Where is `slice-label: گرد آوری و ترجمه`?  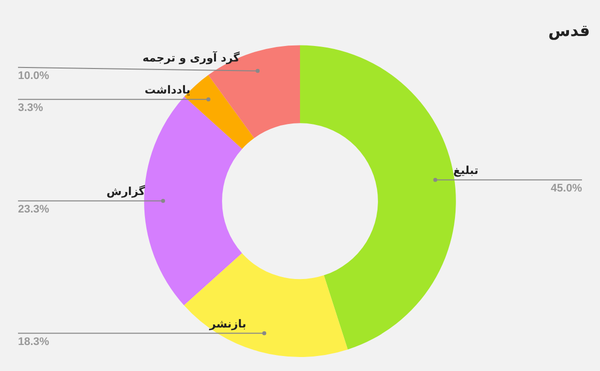
slice-label: گرد آوری و ترجمه is located at coordinates (191, 57).